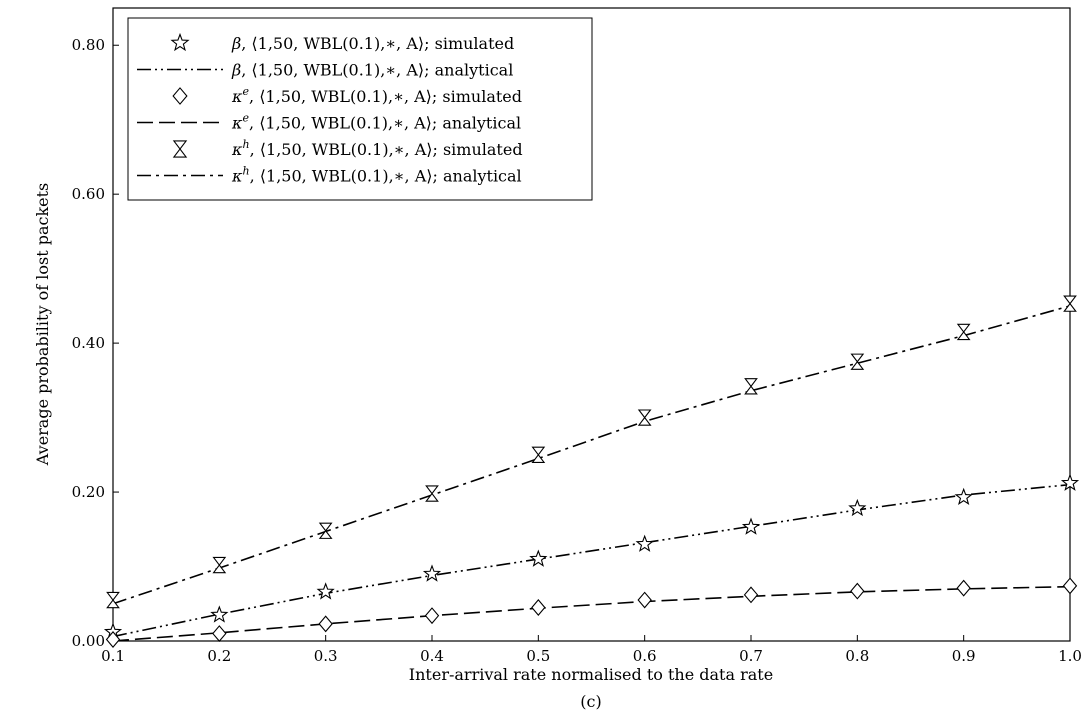 The height and width of the screenshot is (717, 1089). I want to click on legend-entry: κe, ⟨1,50, WBL(0.1),∗, A⟩; simulated, so click(347, 95).